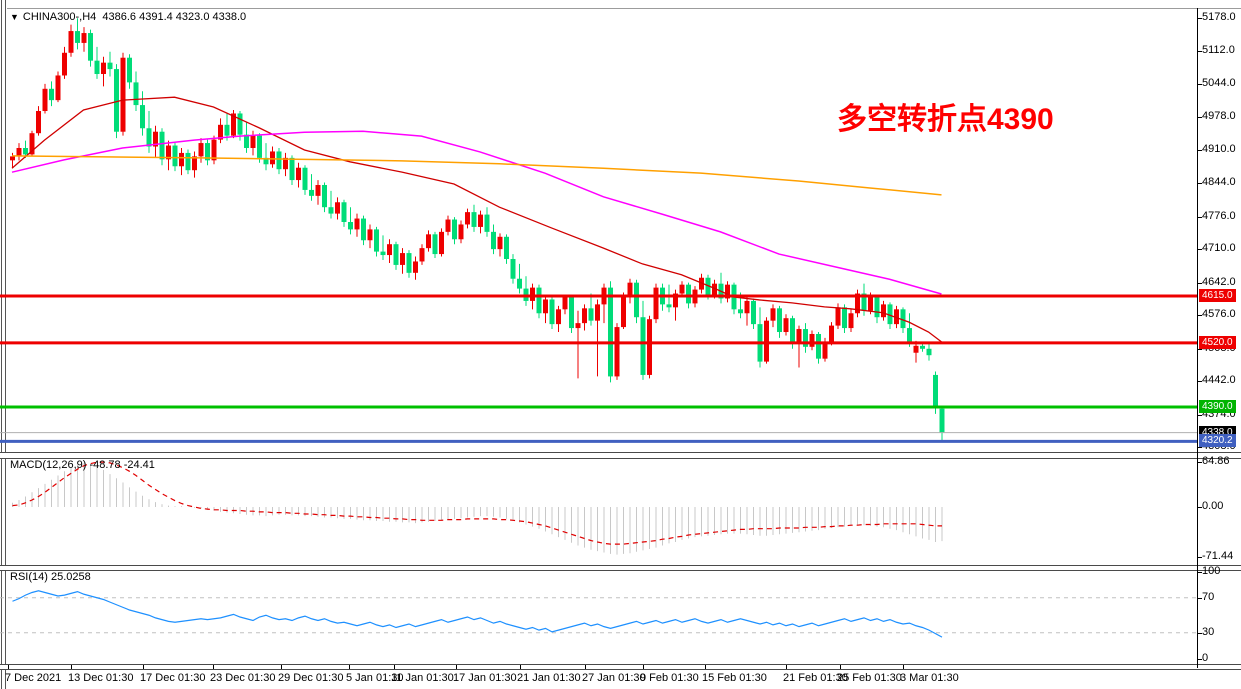  What do you see at coordinates (173, 678) in the screenshot?
I see `time-tick-label: 17 Dec 01:30` at bounding box center [173, 678].